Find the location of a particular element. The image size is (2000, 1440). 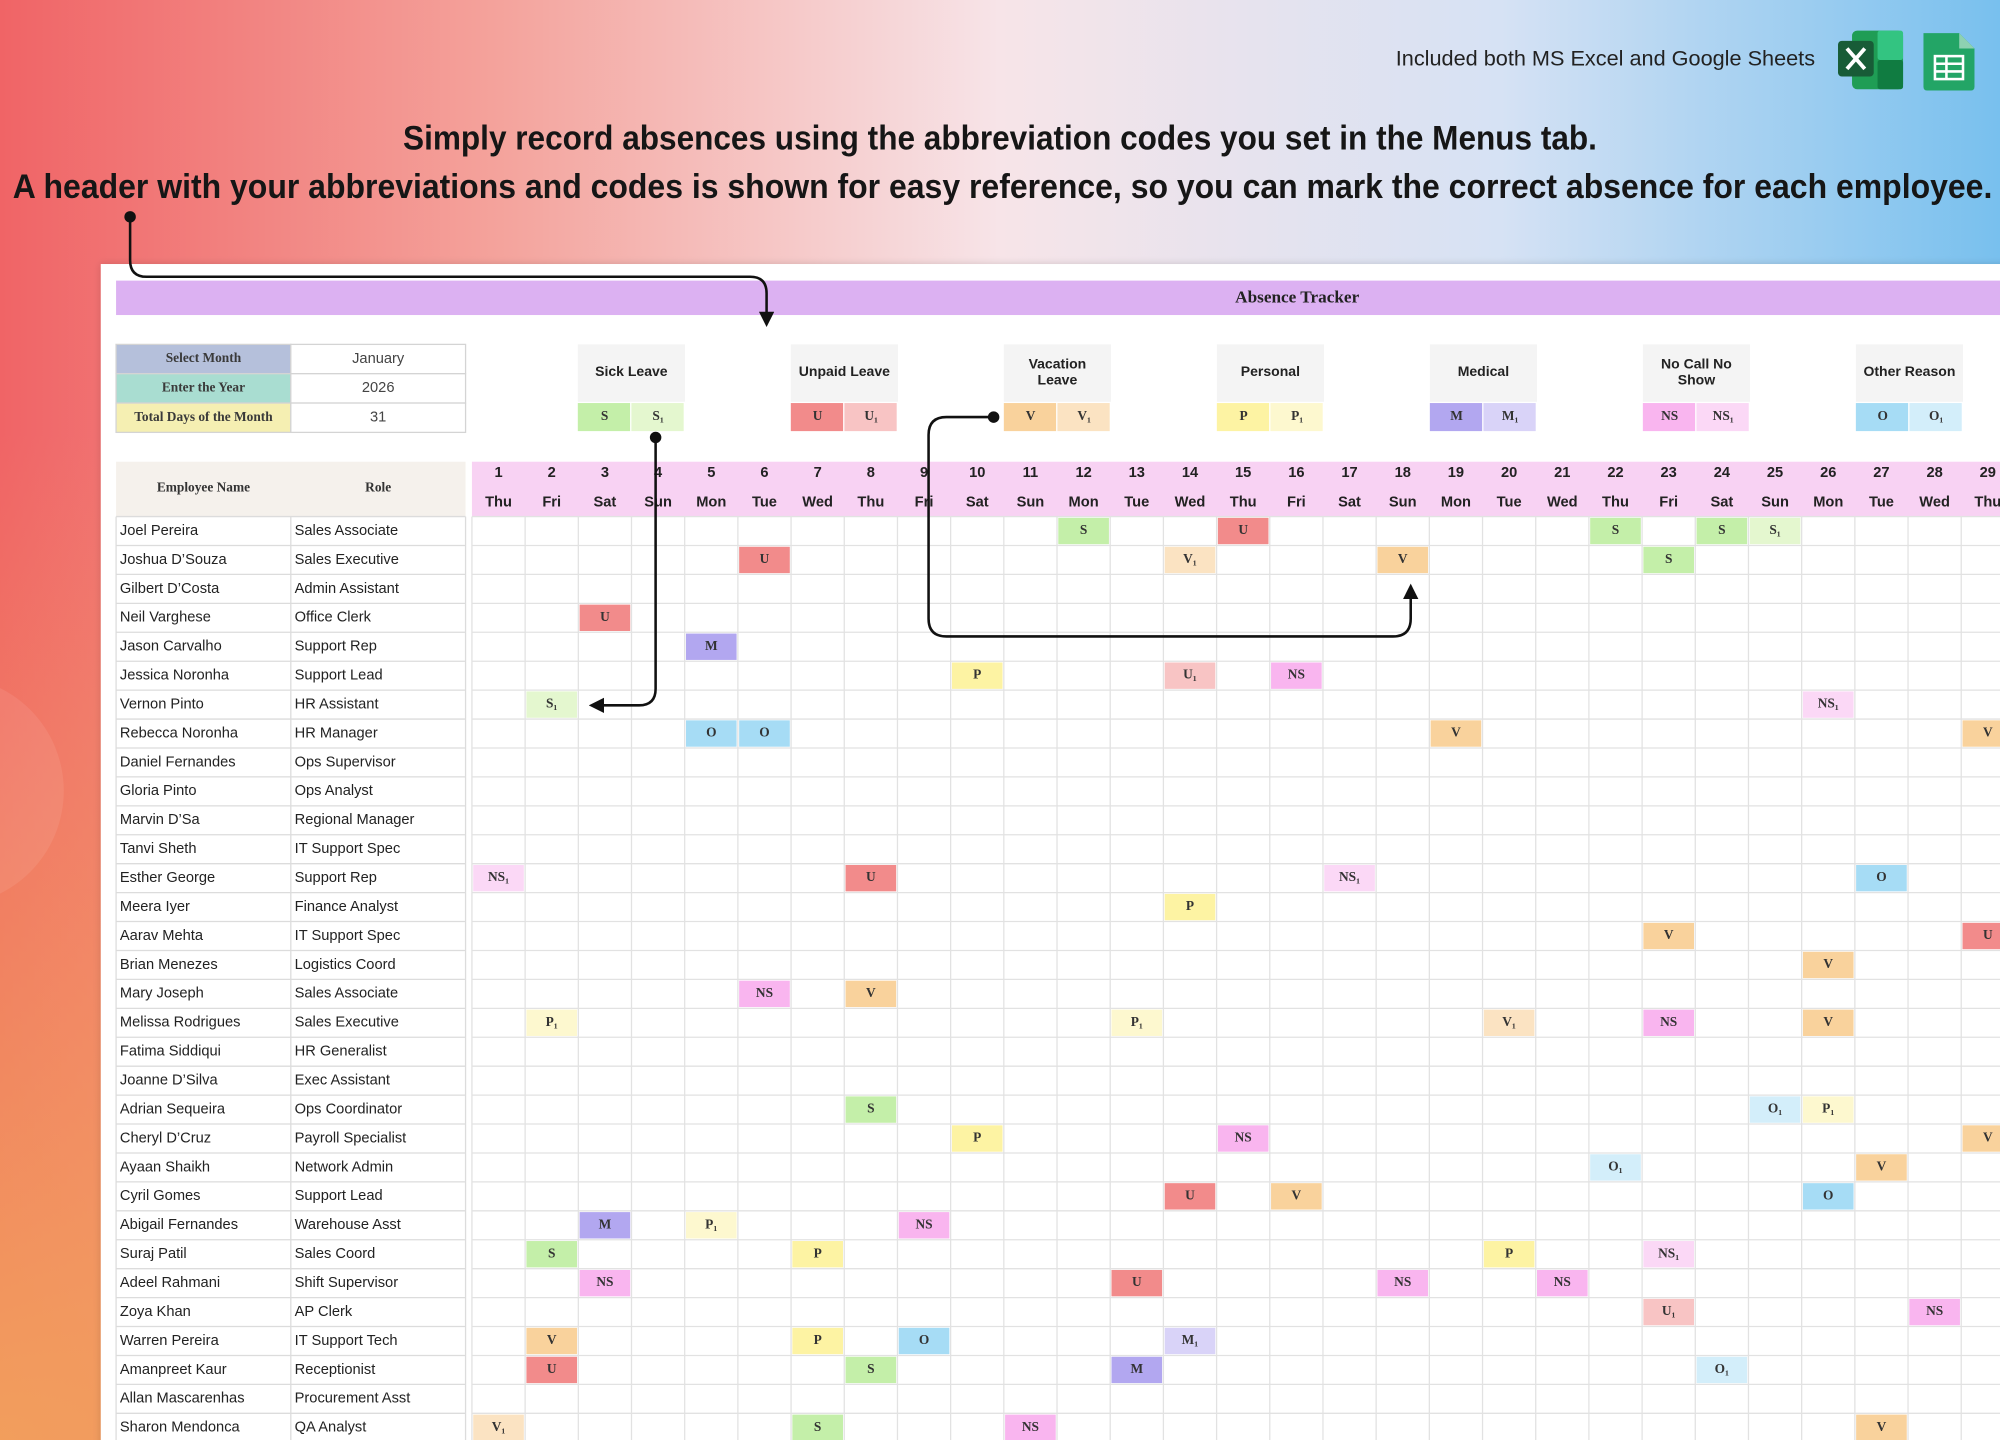

employee-name: Amanpreet Kaur is located at coordinates (173, 1370).